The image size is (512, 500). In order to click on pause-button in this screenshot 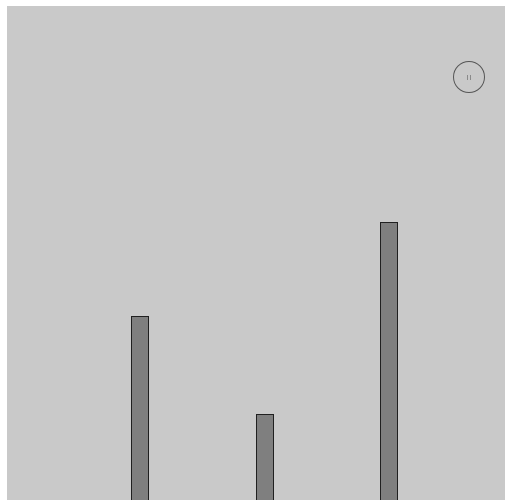, I will do `click(469, 77)`.